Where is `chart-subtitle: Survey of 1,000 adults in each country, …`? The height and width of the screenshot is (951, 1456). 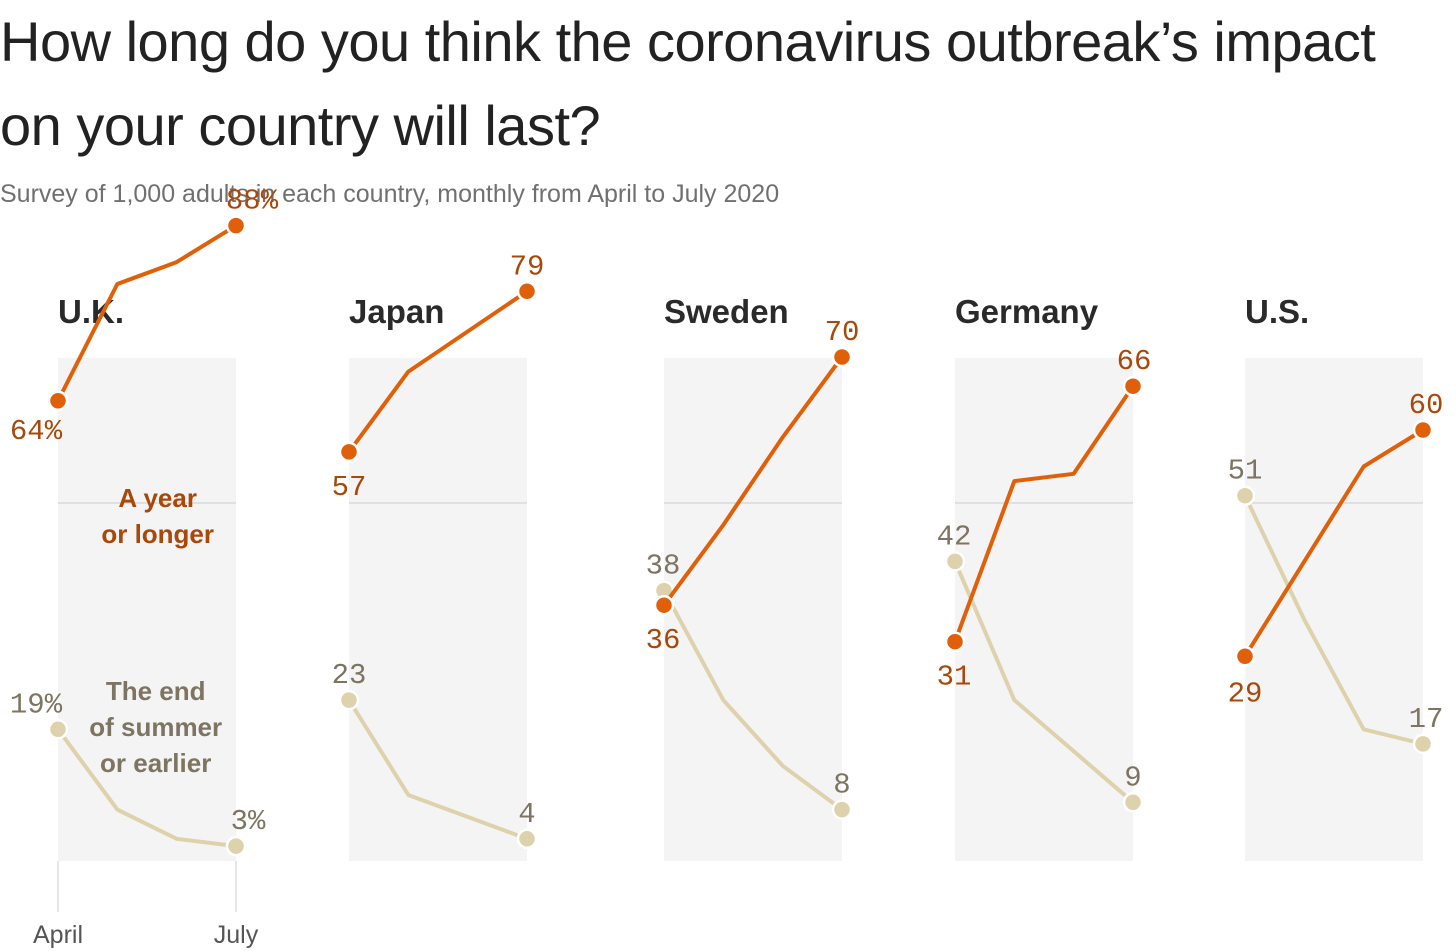 chart-subtitle: Survey of 1,000 adults in each country, … is located at coordinates (390, 194).